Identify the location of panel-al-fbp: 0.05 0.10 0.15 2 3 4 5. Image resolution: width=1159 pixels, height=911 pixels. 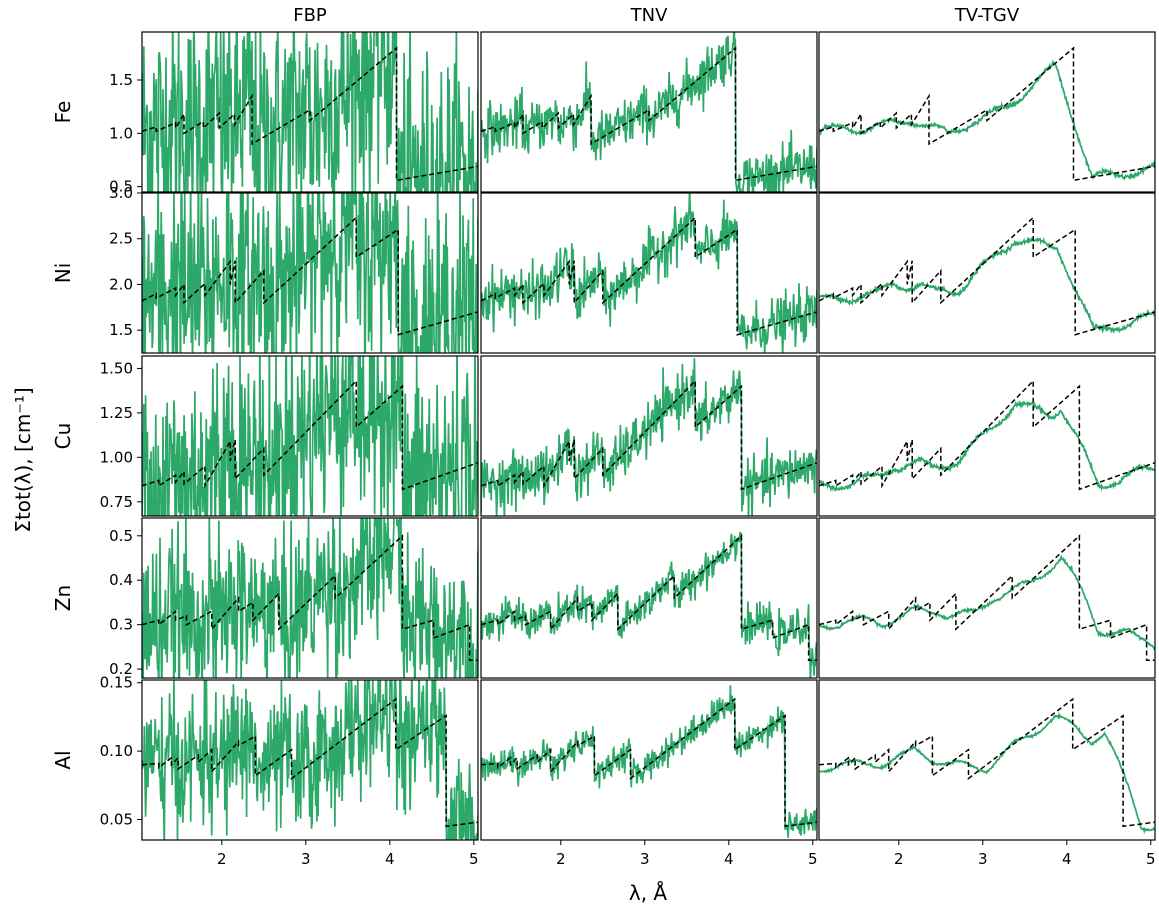
(289, 771).